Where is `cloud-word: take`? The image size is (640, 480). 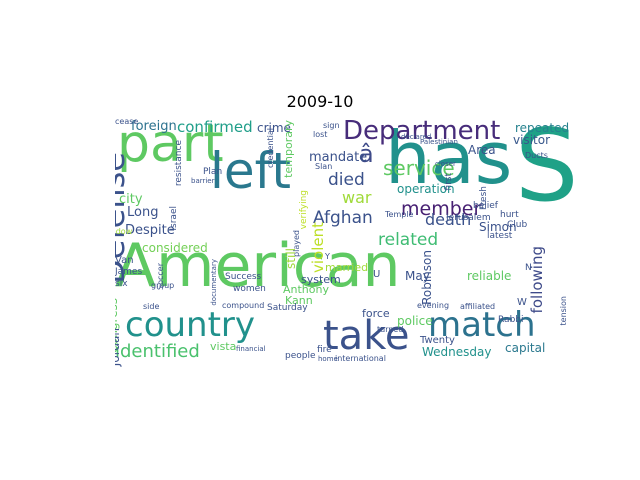
cloud-word: take is located at coordinates (366, 336).